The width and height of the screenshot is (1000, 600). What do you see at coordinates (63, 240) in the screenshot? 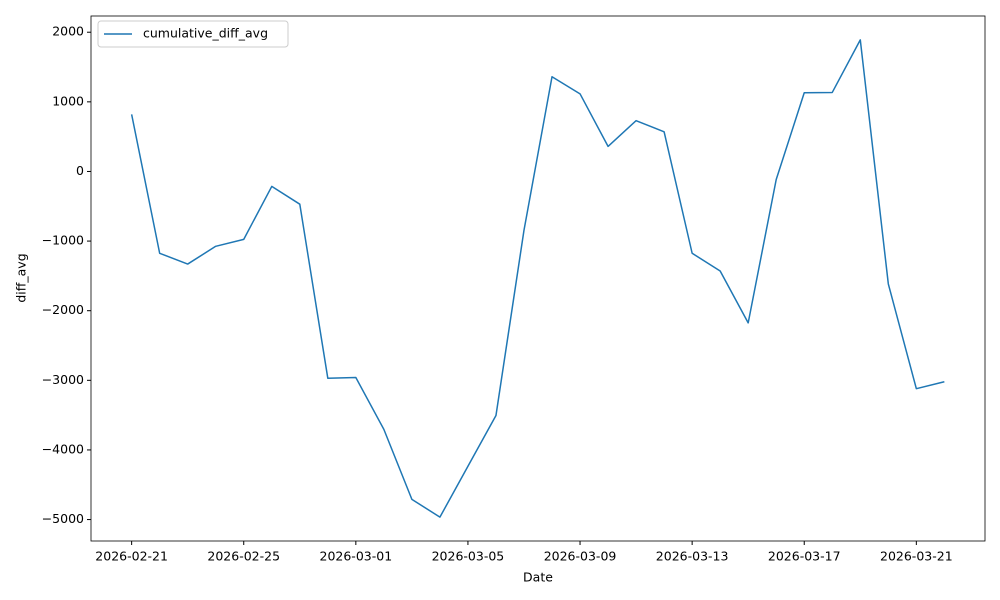
I see `y-tick-label: −1000` at bounding box center [63, 240].